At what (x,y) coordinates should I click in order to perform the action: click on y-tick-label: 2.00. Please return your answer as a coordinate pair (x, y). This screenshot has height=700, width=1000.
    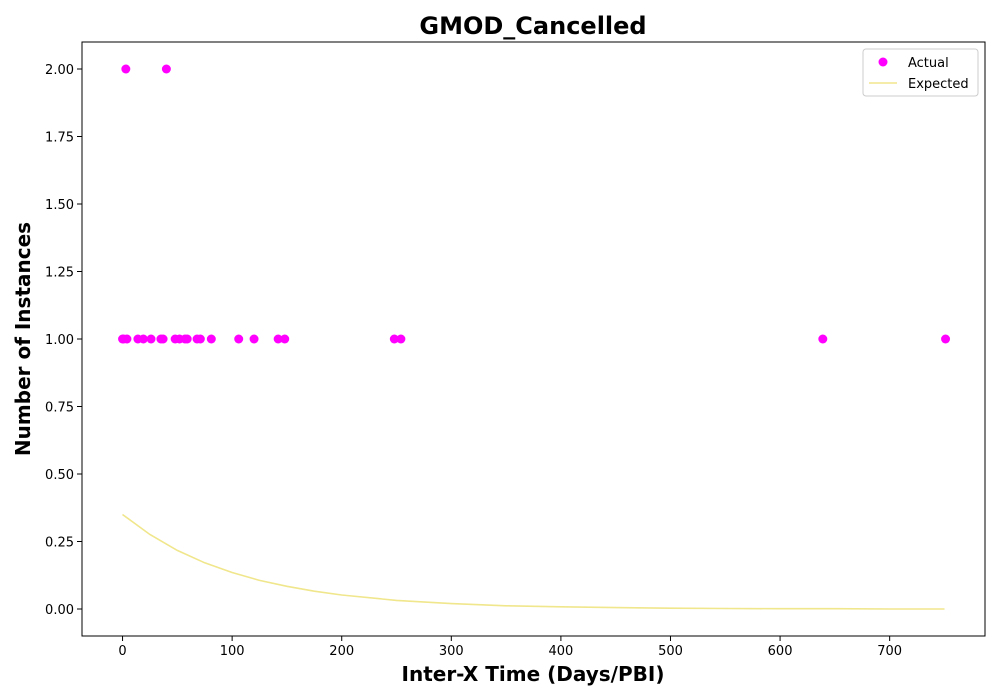
    Looking at the image, I should click on (59, 70).